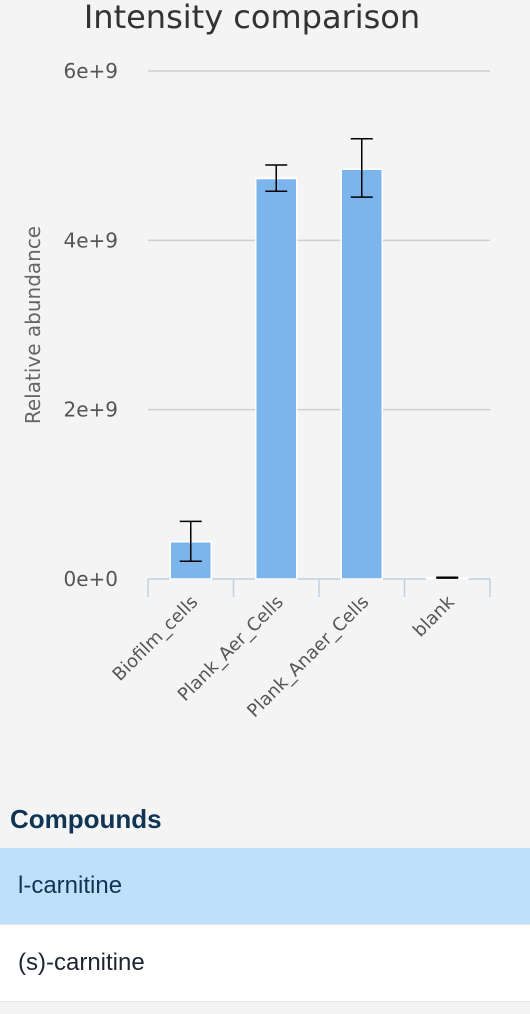 This screenshot has height=1014, width=530. What do you see at coordinates (90, 579) in the screenshot?
I see `y-tick-label: 0e+0` at bounding box center [90, 579].